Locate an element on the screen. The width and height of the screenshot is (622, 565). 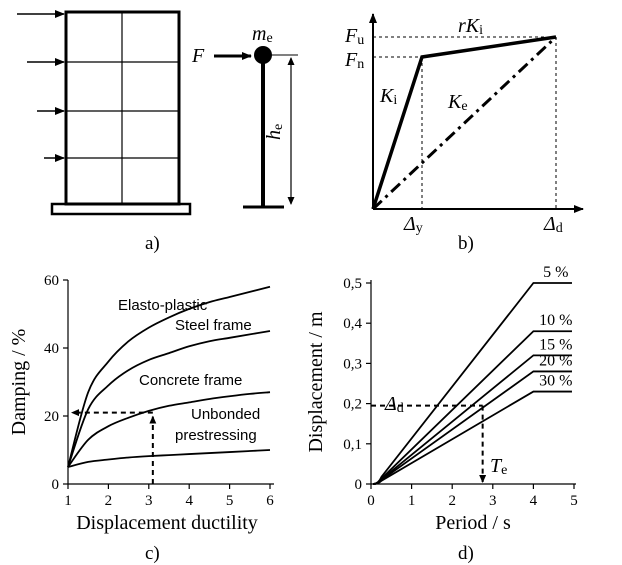
spectrum-label-10: 10 % is located at coordinates (555, 320).